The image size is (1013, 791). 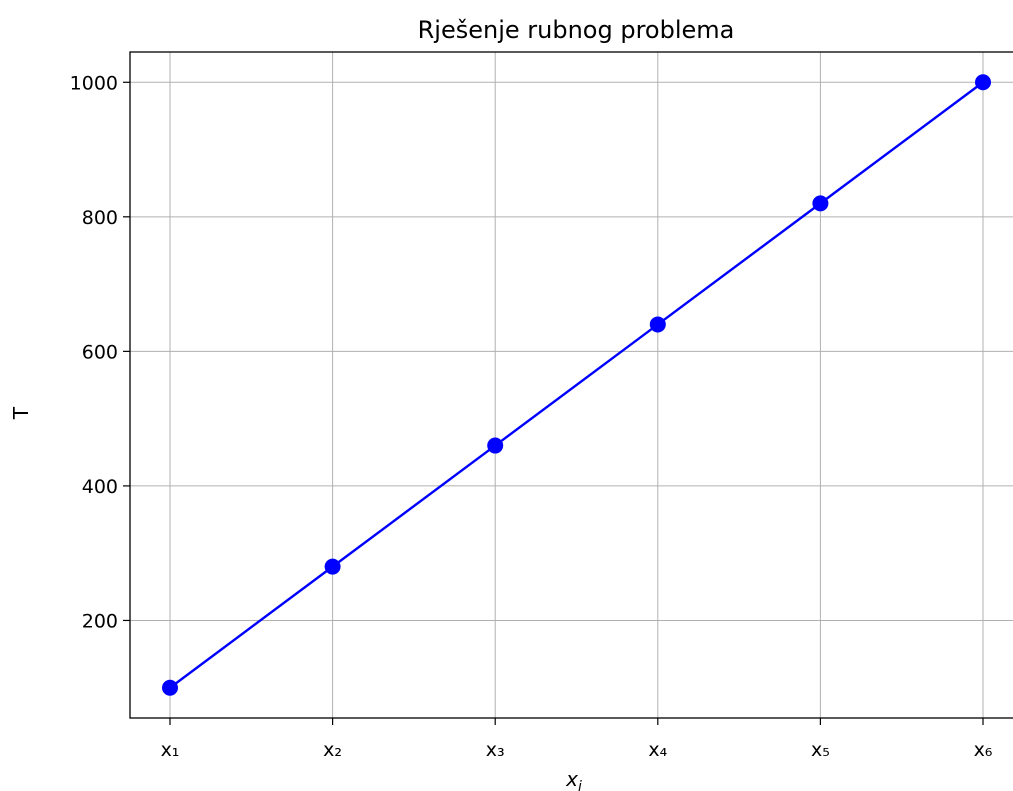 I want to click on x-tick-label: x₁, so click(x=170, y=750).